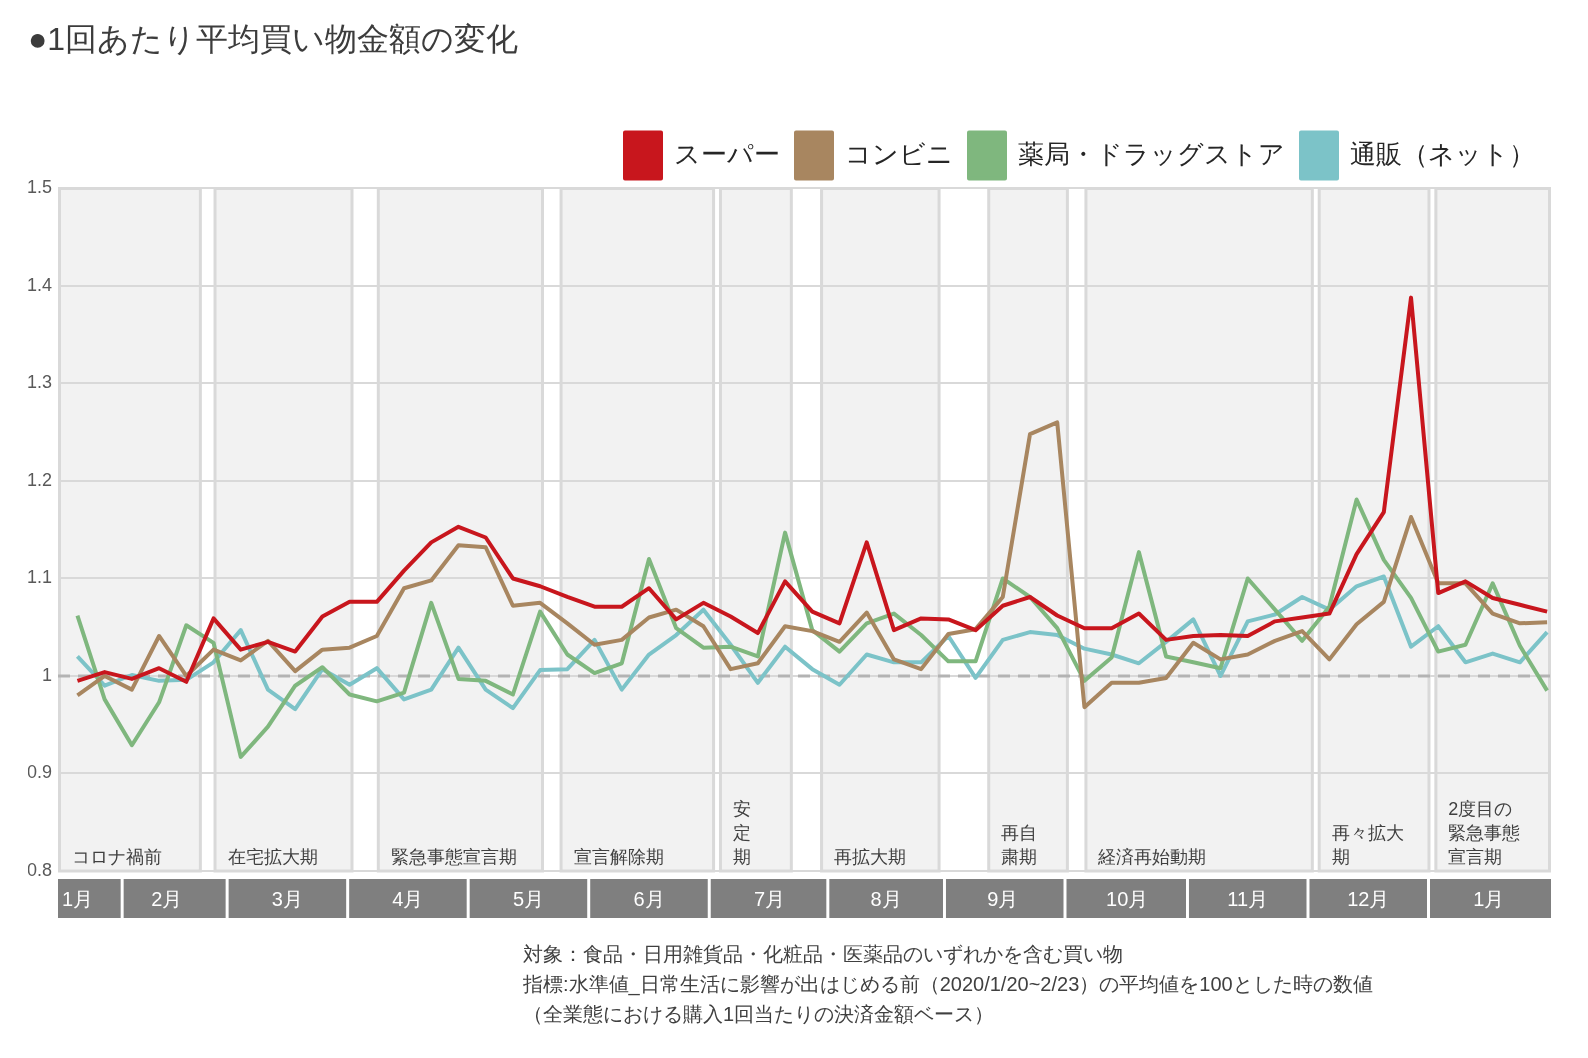 This screenshot has height=1058, width=1588. Describe the element at coordinates (1003, 898) in the screenshot. I see `x-tick-label: 9月` at that location.